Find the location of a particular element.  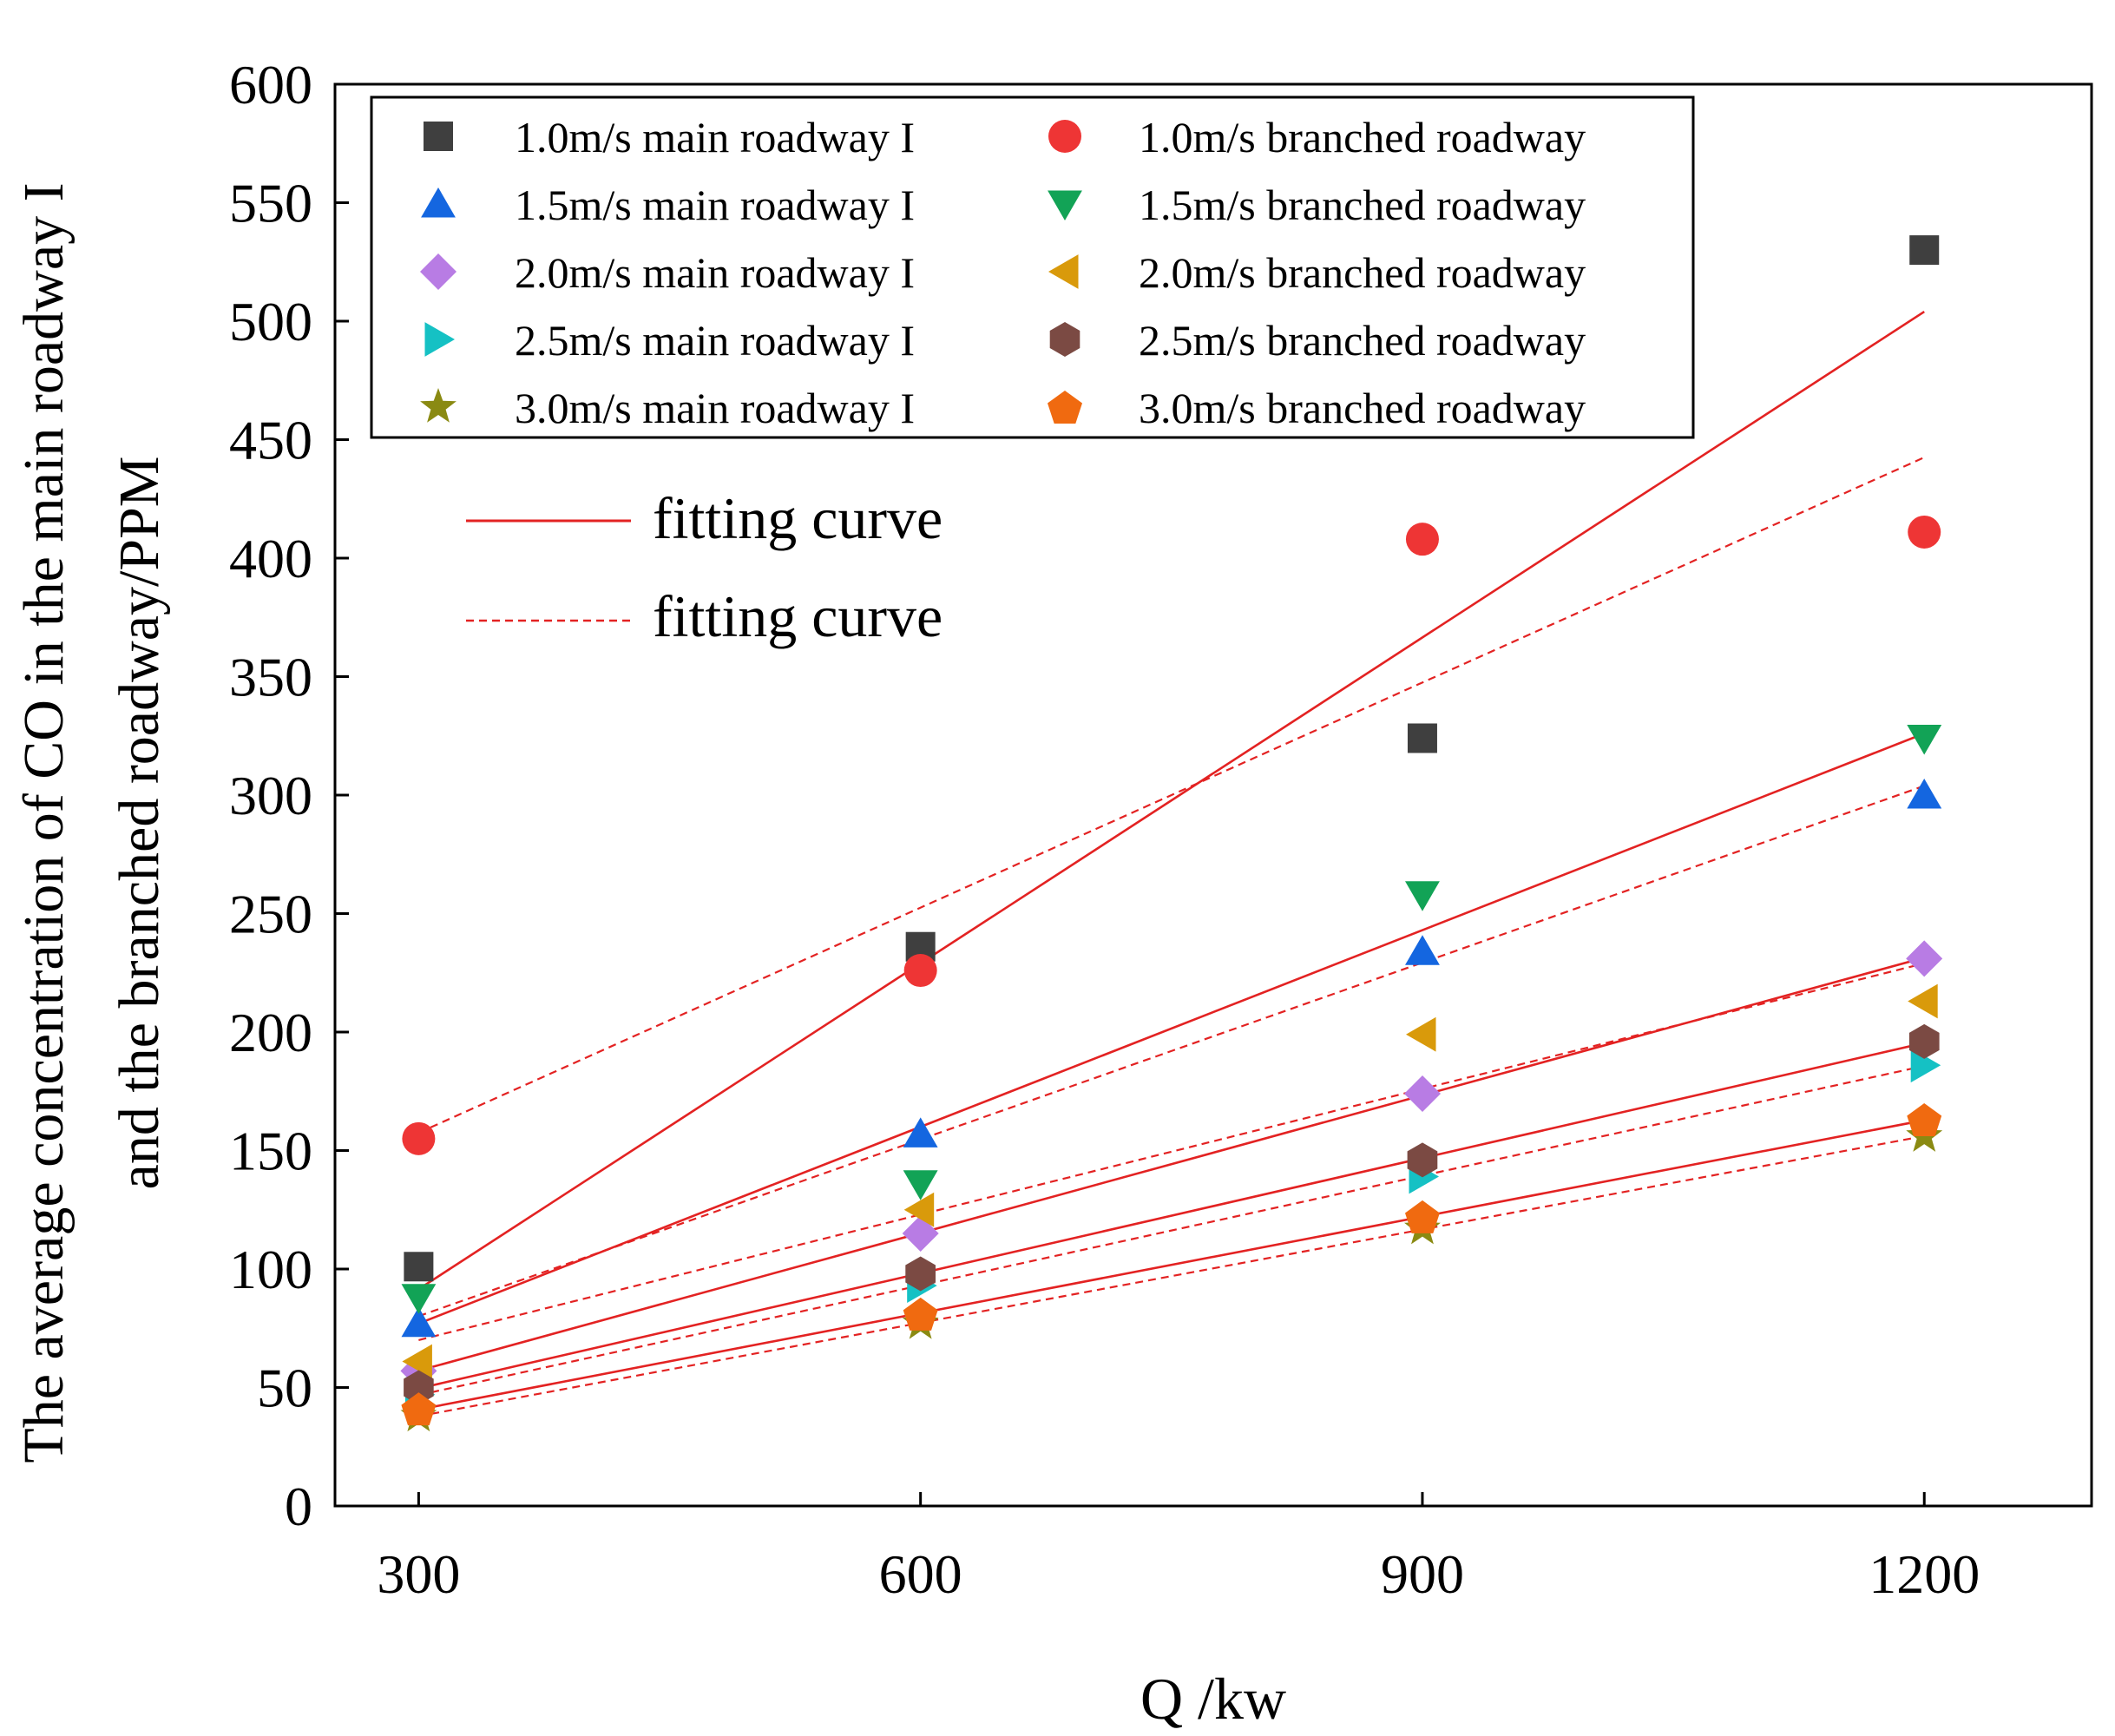

x-tick-label: 600 is located at coordinates (920, 1574).